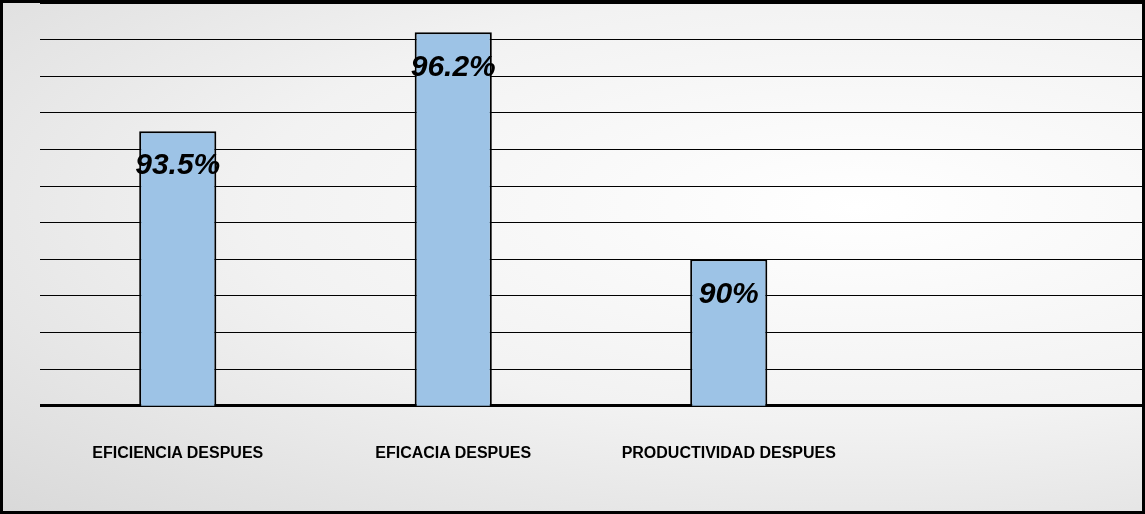 Image resolution: width=1145 pixels, height=514 pixels. What do you see at coordinates (728, 292) in the screenshot?
I see `data-label: 90%` at bounding box center [728, 292].